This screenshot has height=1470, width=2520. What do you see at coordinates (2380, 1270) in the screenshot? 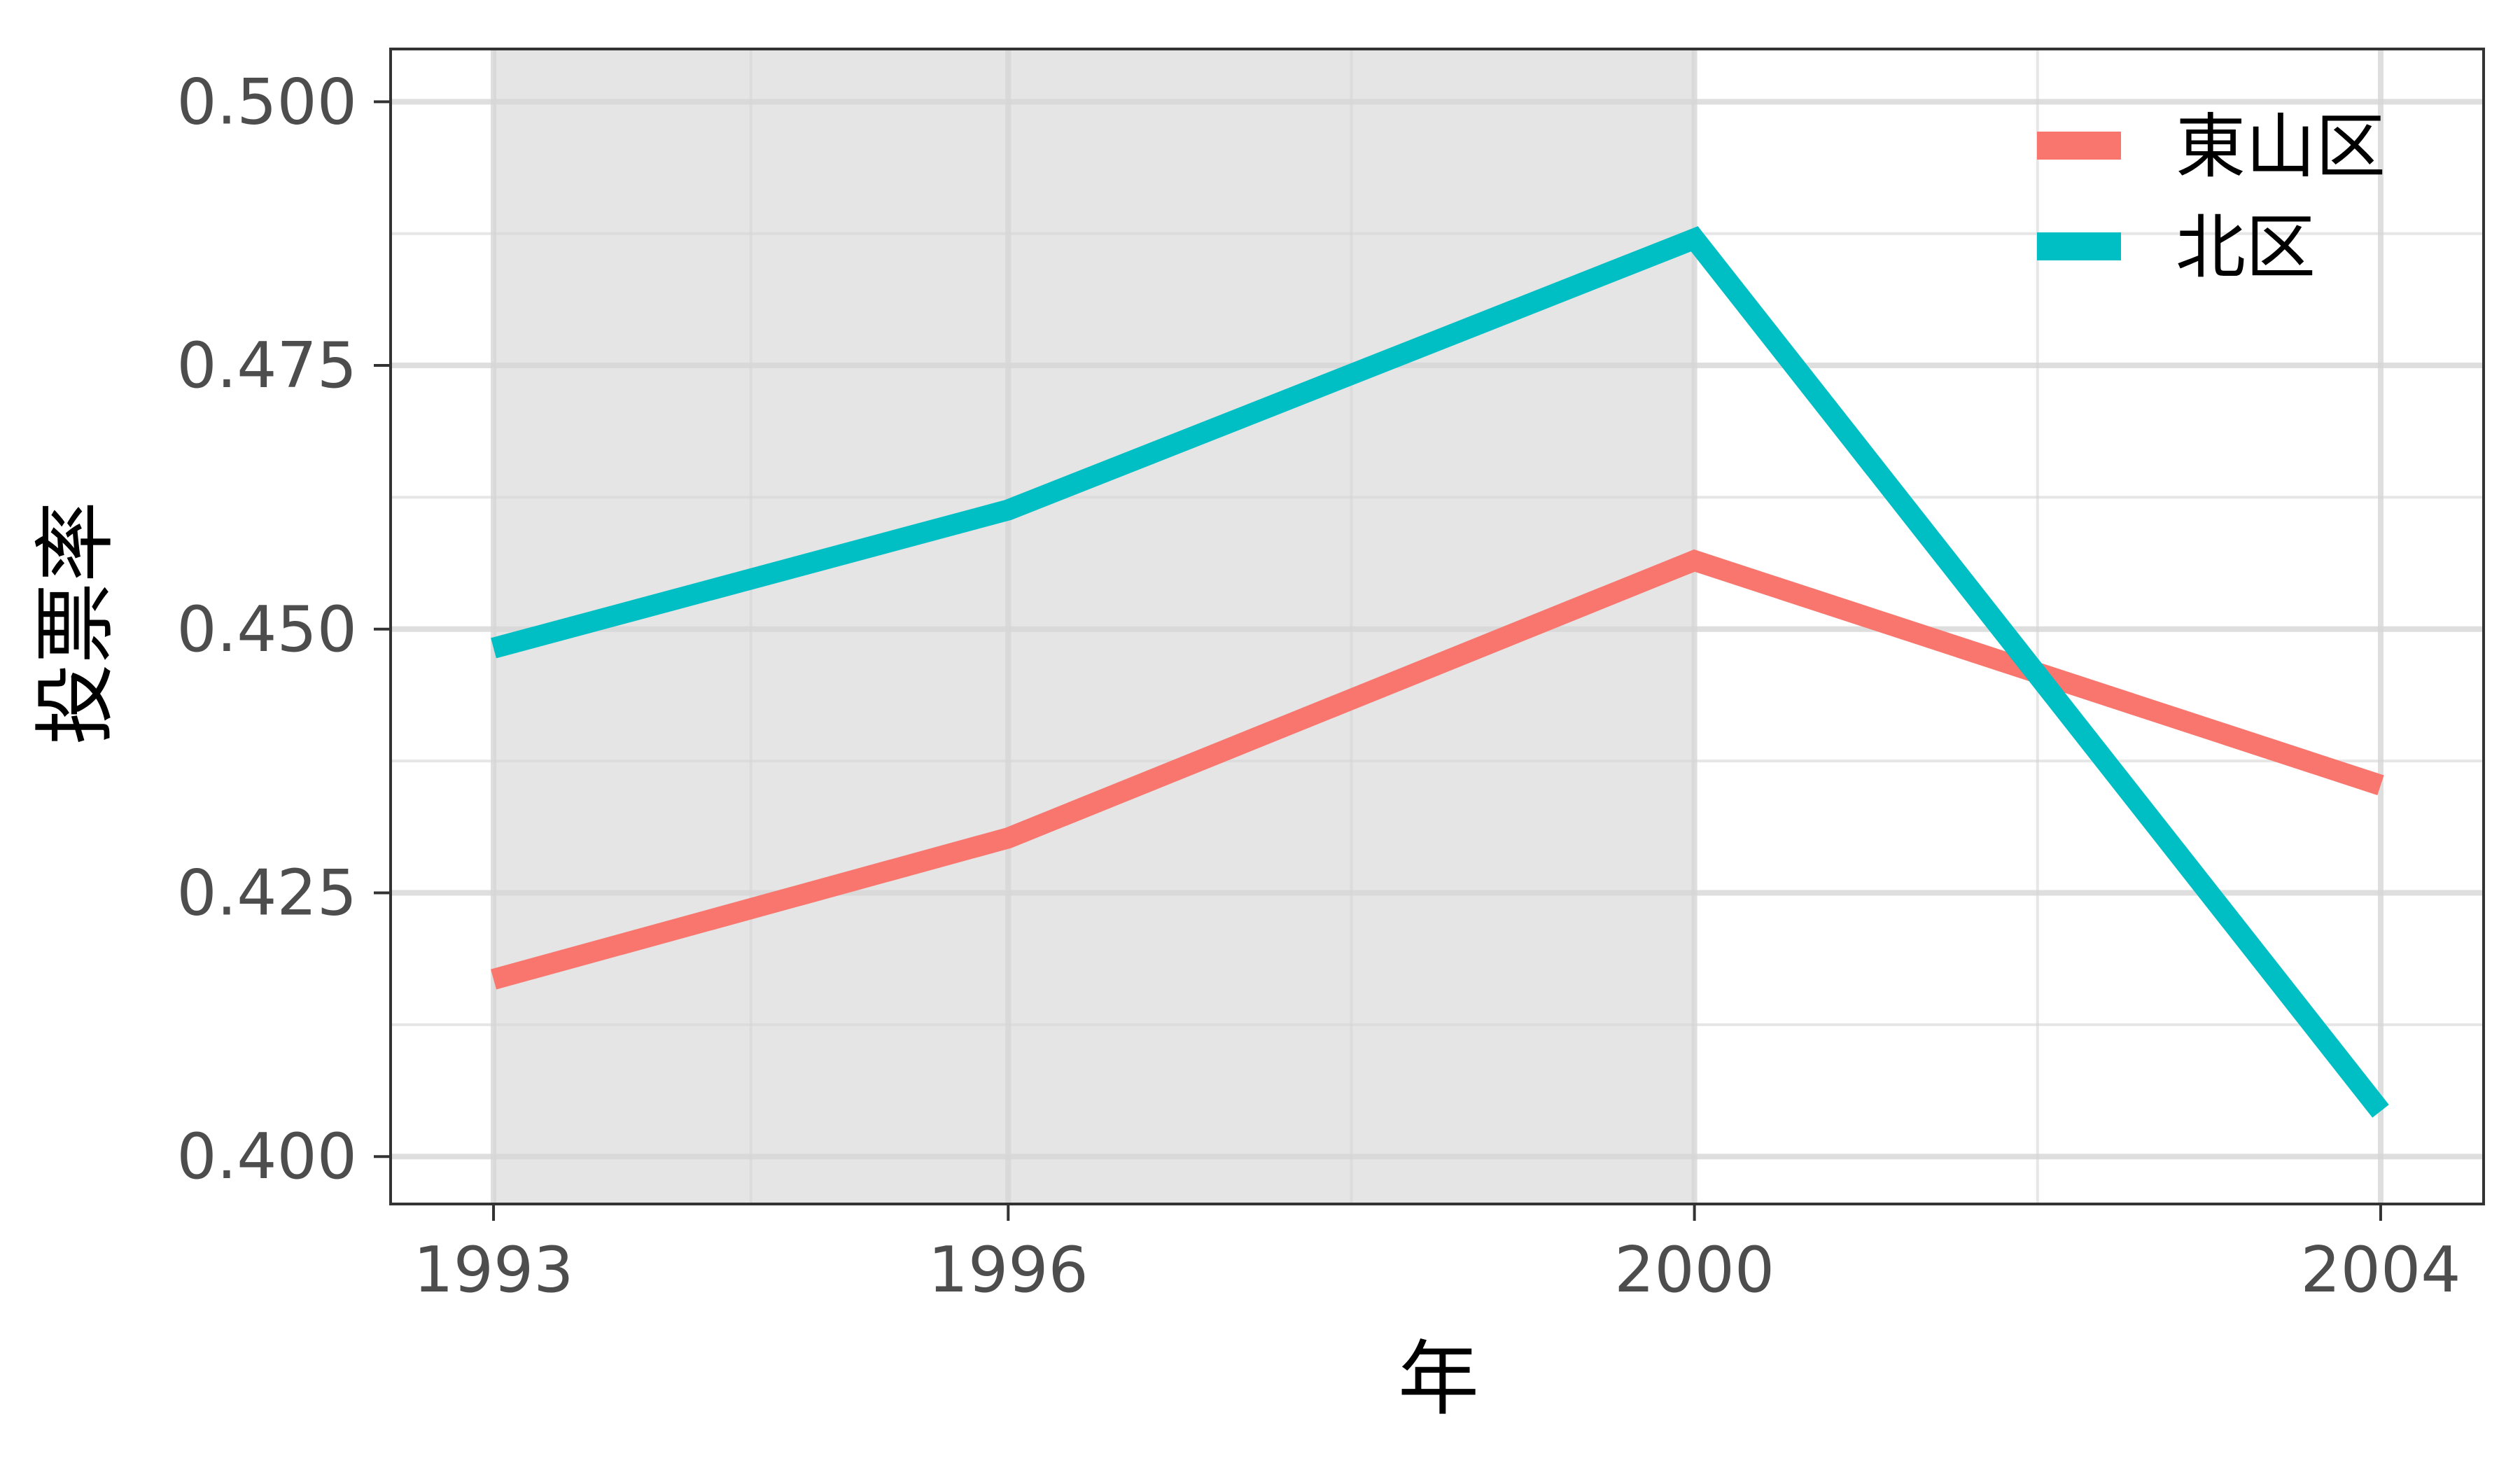
I see `x-tick-label: 2004` at bounding box center [2380, 1270].